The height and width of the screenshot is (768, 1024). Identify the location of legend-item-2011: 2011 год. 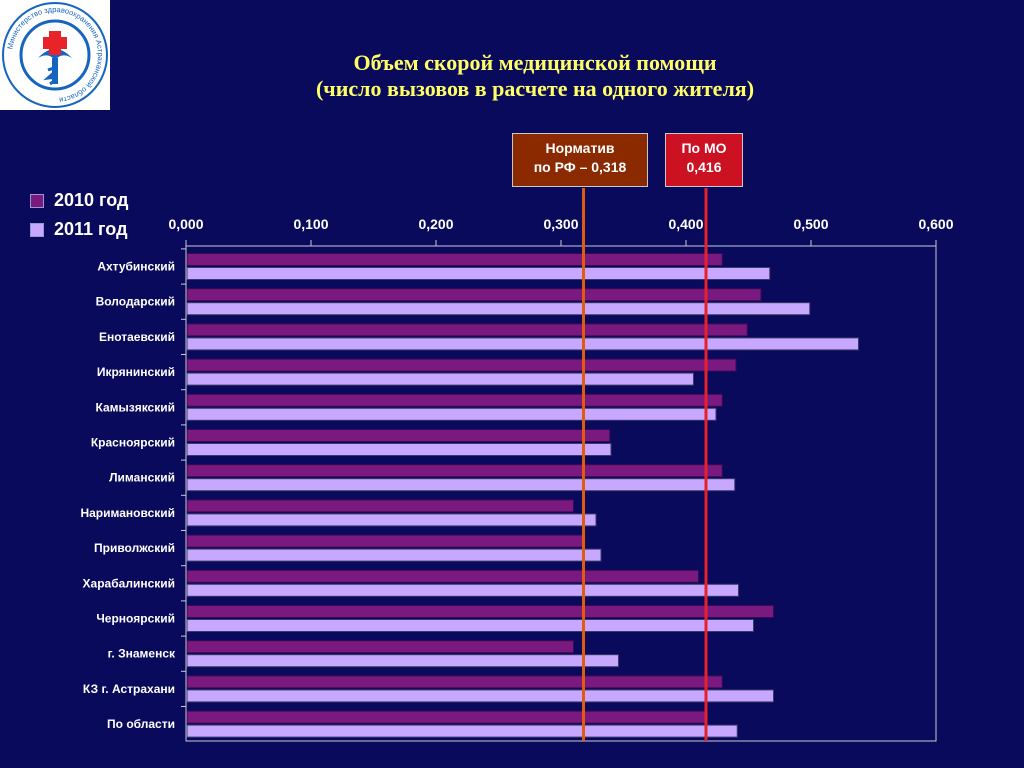
(79, 229).